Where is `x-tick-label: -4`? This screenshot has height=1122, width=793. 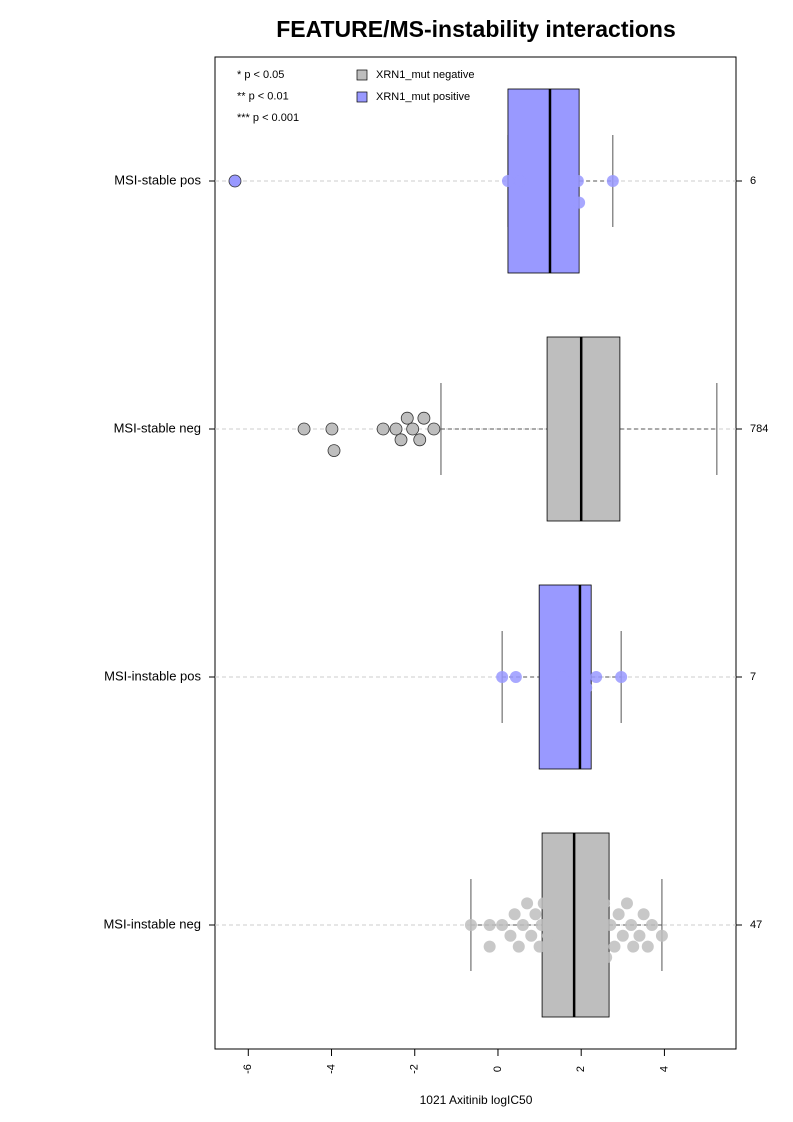
x-tick-label: -4 is located at coordinates (331, 1069).